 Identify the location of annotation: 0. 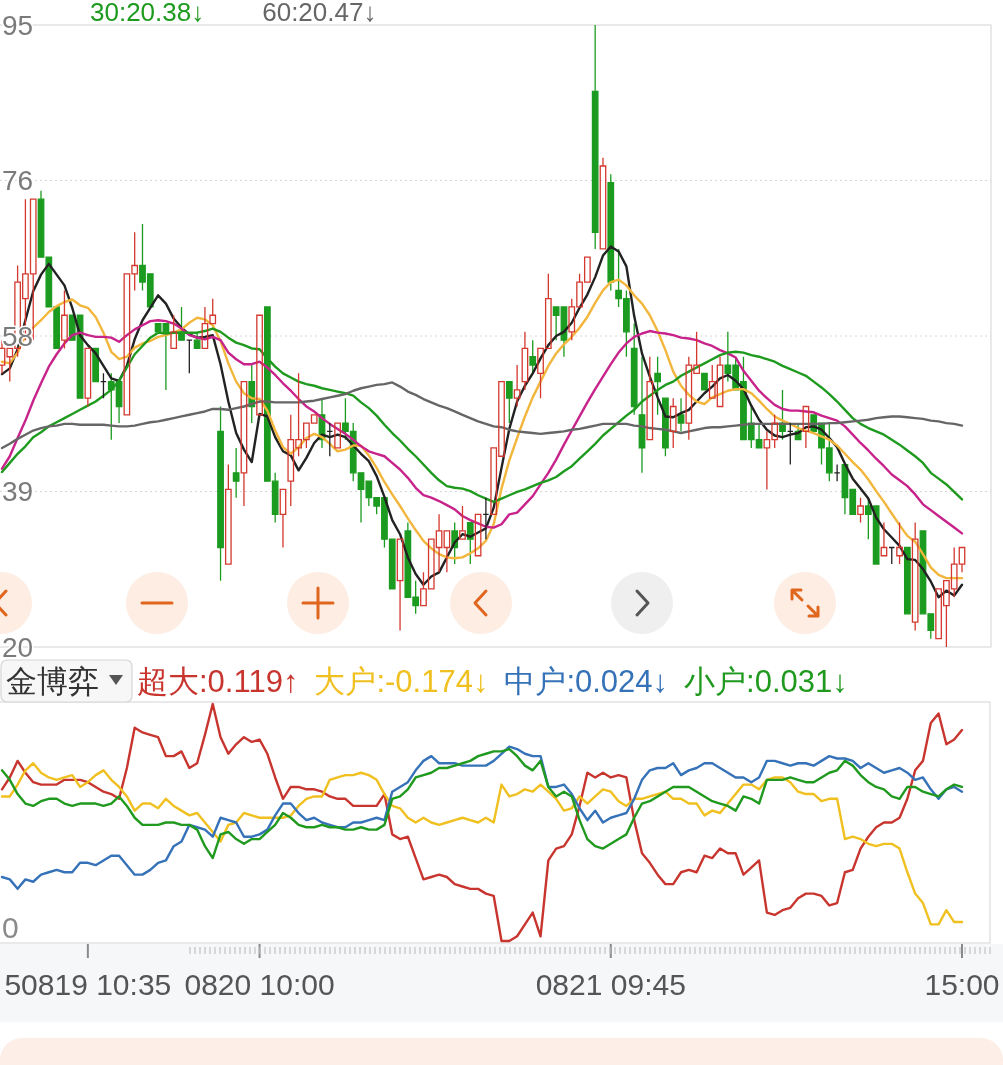
(10, 927).